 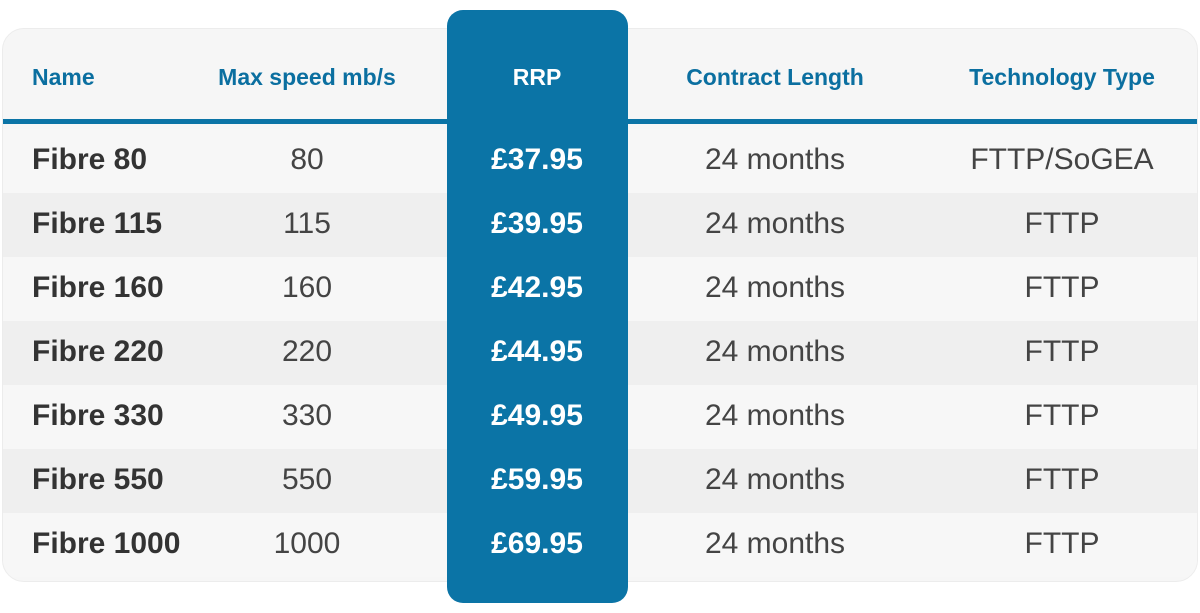 I want to click on price-cell: £44.95, so click(x=537, y=351).